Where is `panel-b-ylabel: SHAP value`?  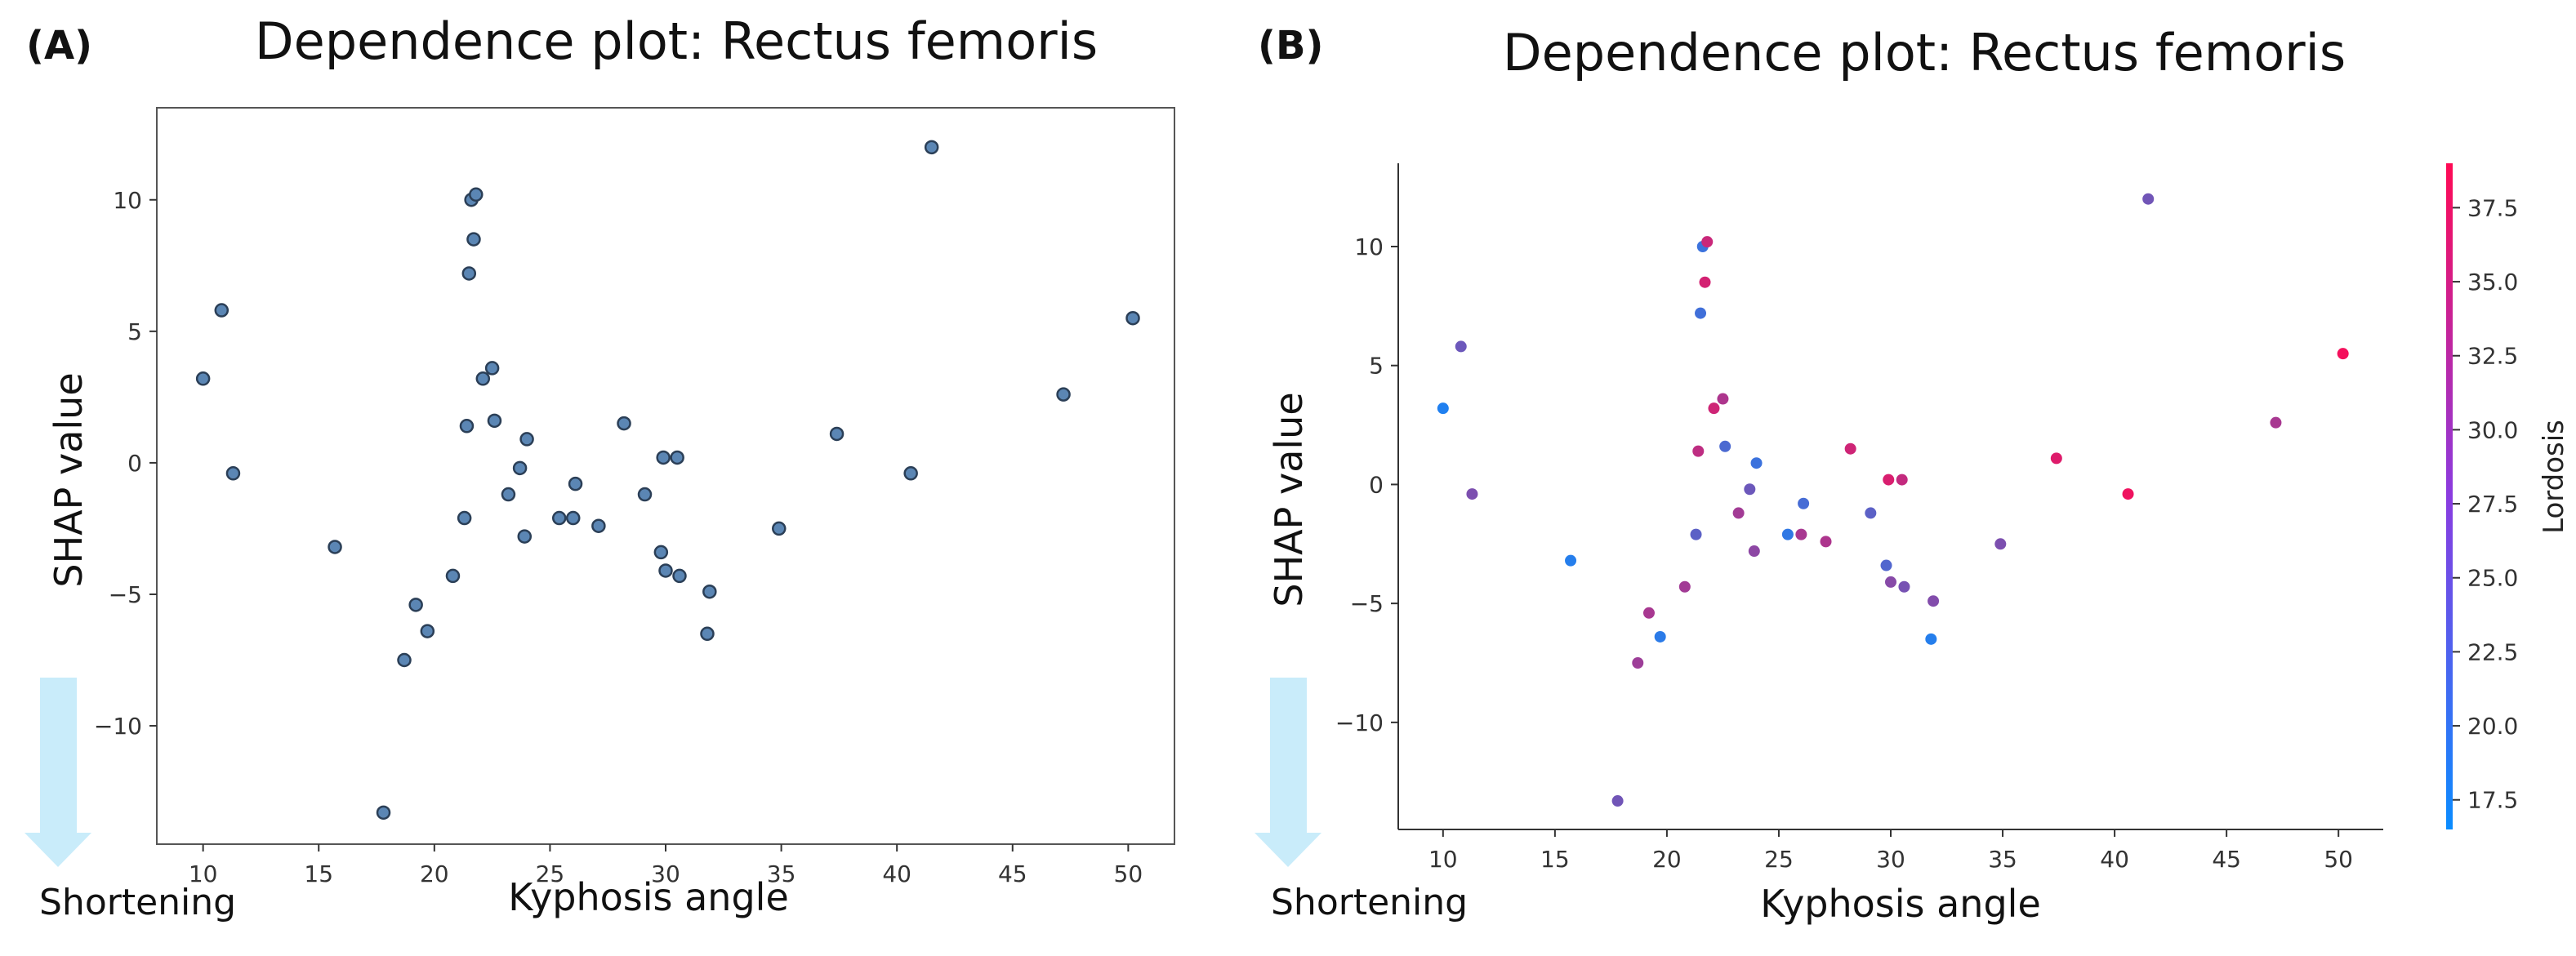 panel-b-ylabel: SHAP value is located at coordinates (1289, 499).